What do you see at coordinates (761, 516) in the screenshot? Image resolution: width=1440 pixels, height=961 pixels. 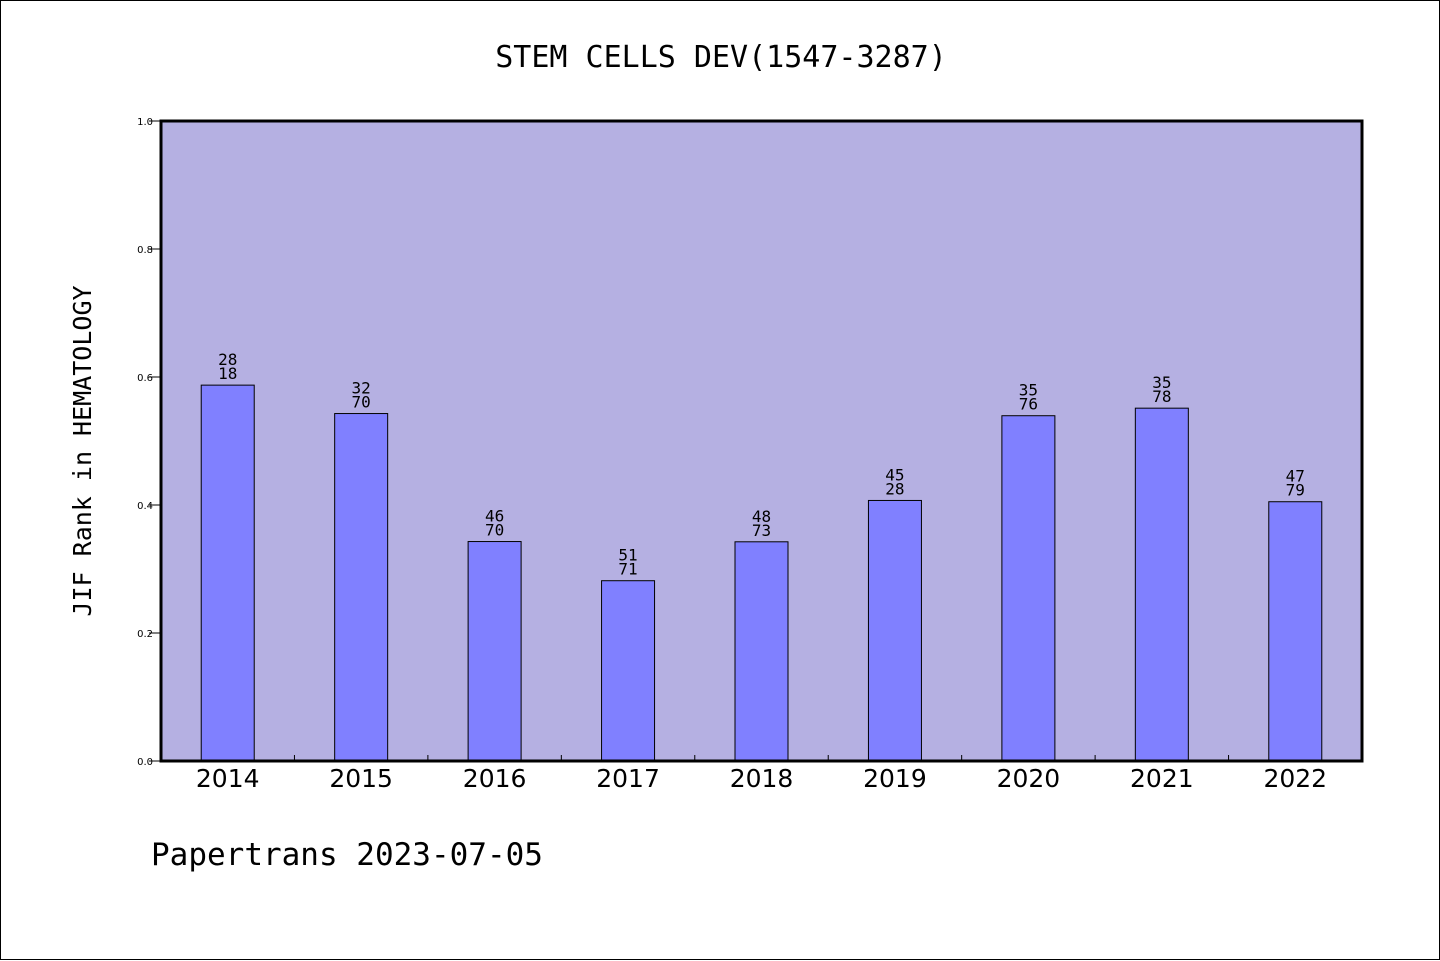 I see `bar-label-2018-line1: 48` at bounding box center [761, 516].